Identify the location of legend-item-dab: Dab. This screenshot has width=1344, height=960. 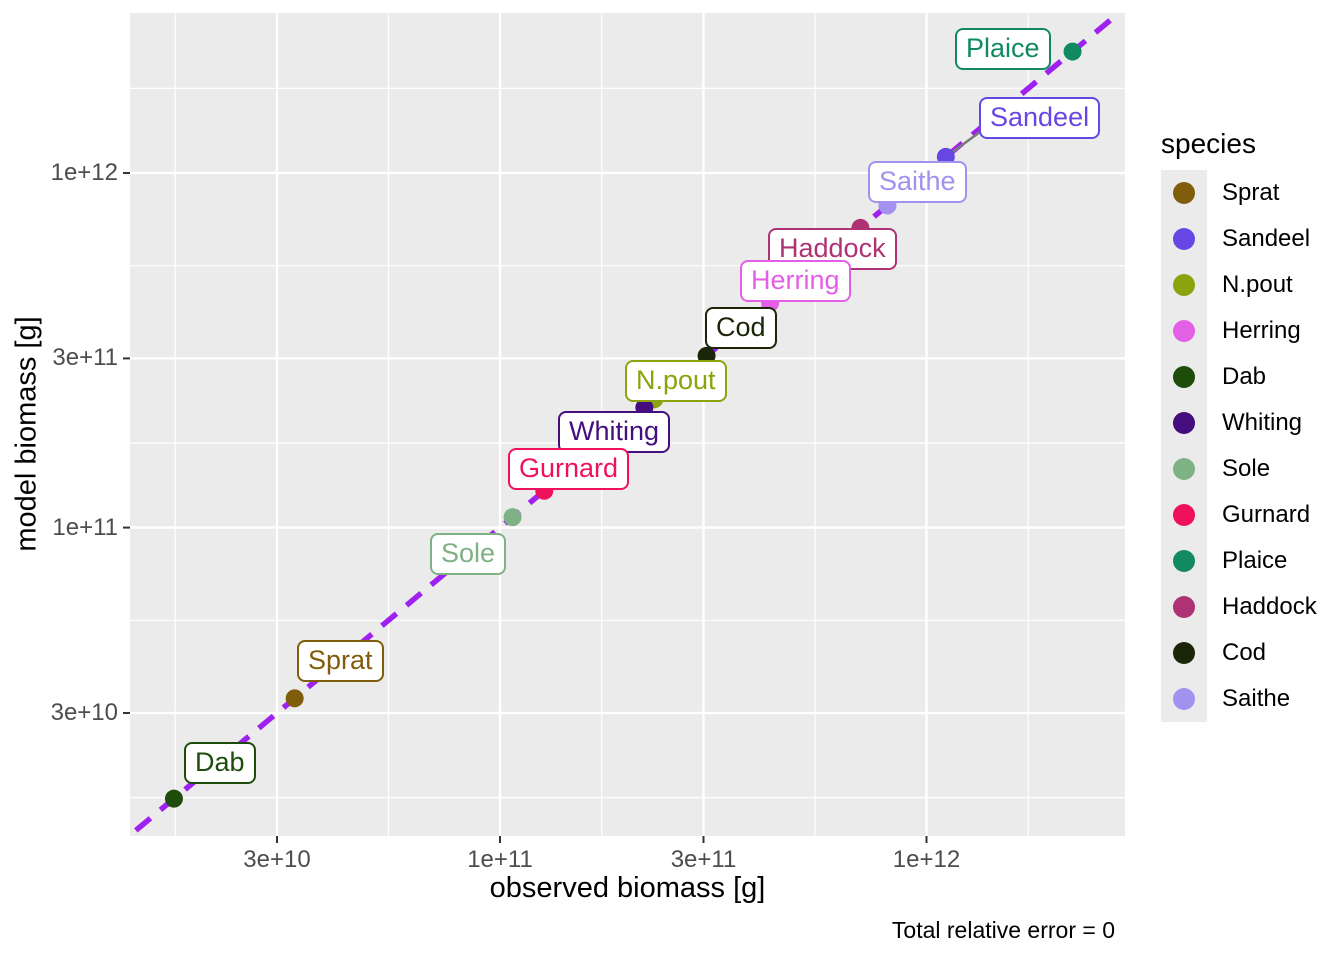
(1239, 377).